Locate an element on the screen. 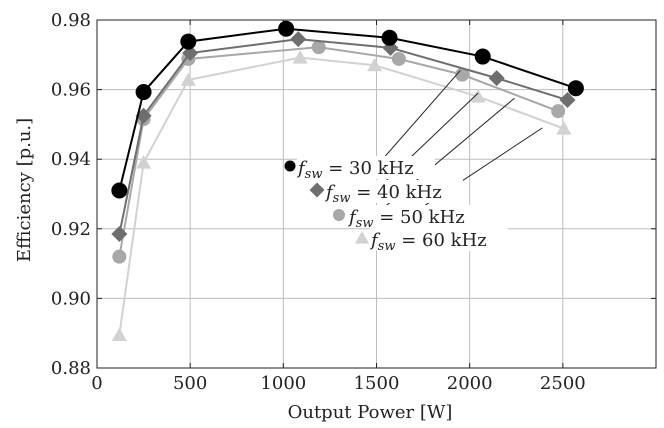 This screenshot has width=664, height=428. legend-entry-2: fsw = 40 kHz is located at coordinates (386, 193).